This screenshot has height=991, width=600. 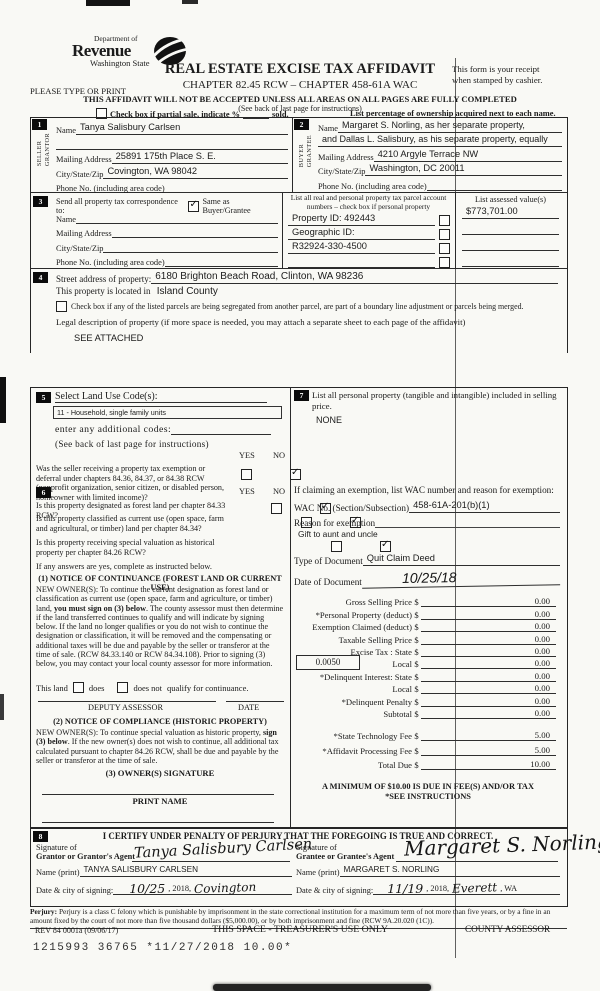 What do you see at coordinates (322, 987) in the screenshot?
I see `scan-smudge` at bounding box center [322, 987].